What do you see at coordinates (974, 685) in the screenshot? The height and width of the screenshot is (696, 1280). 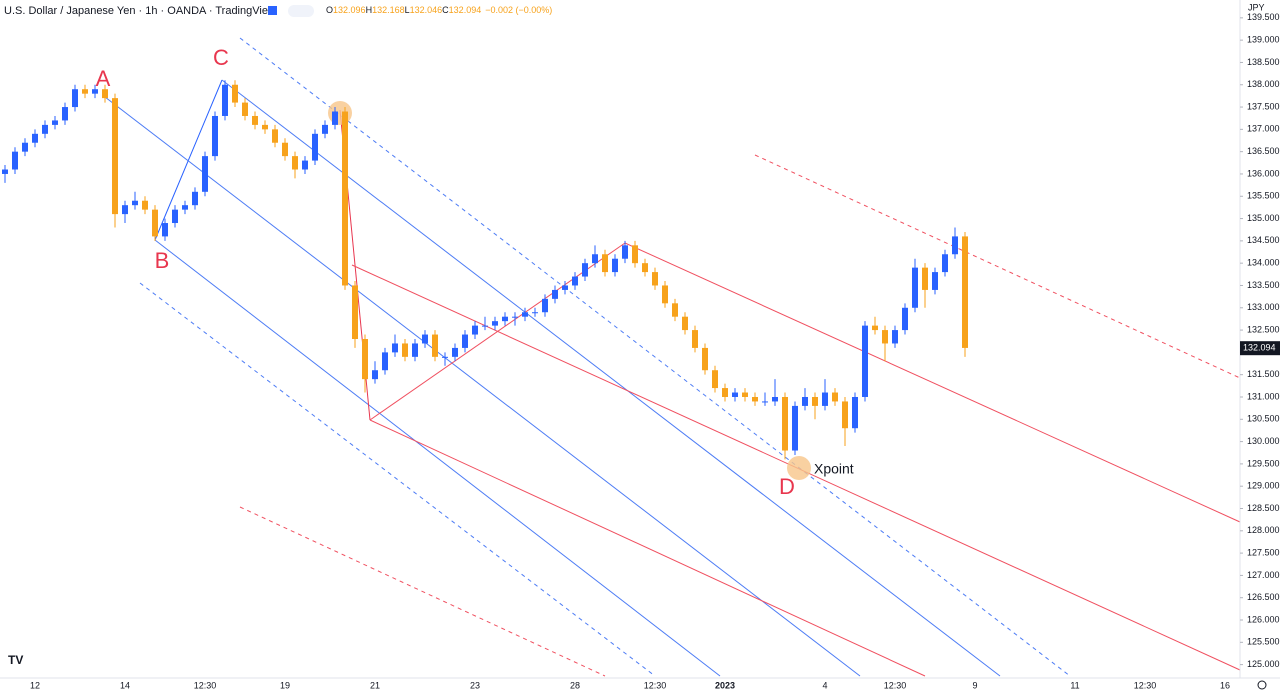 I see `x-tick-label: 9` at bounding box center [974, 685].